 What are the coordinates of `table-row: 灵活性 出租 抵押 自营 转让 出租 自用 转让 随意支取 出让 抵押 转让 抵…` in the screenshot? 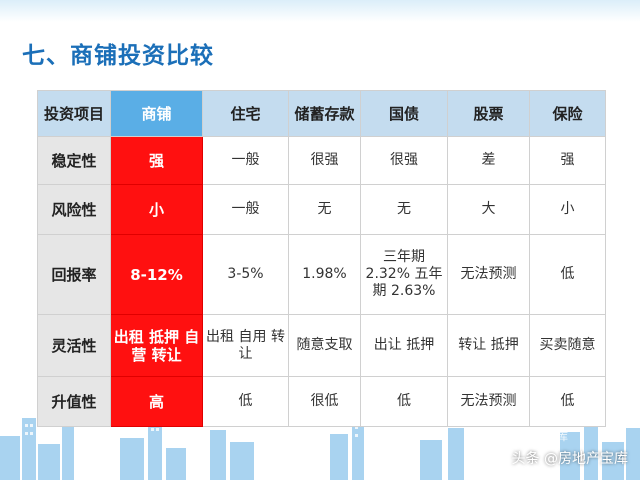 It's located at (321, 345).